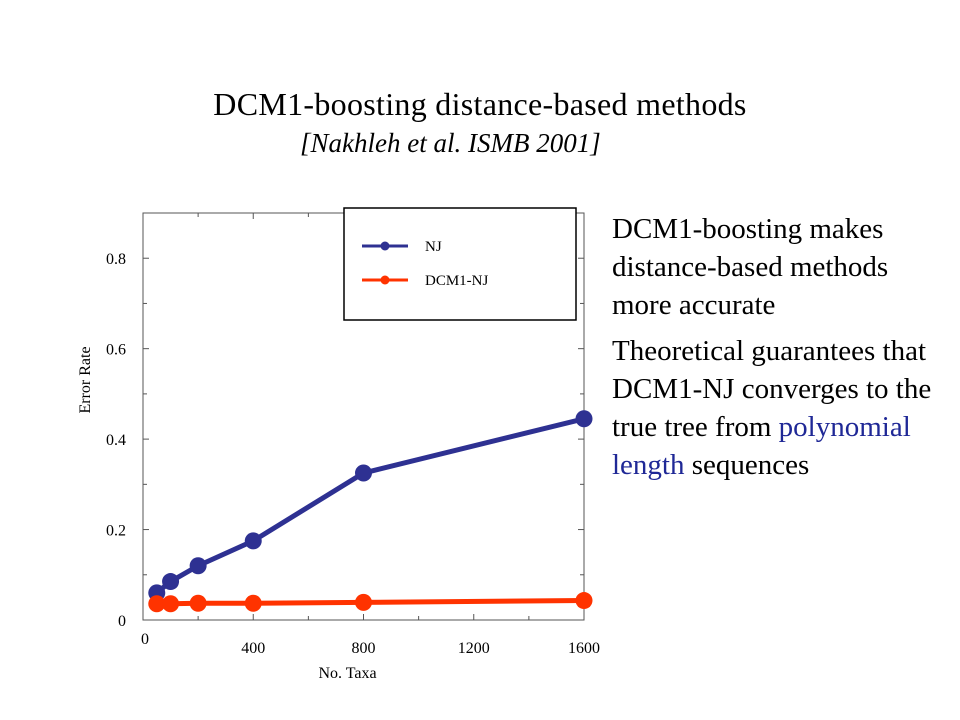  I want to click on legend-box, so click(460, 264).